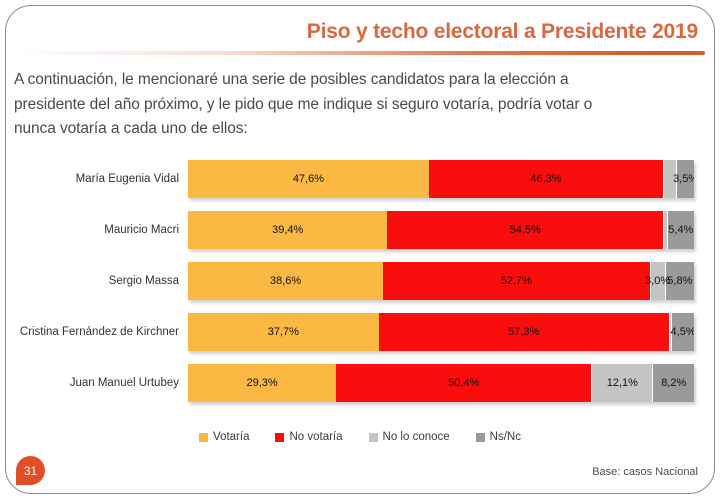  I want to click on bar-segment-votaria: 37,7%, so click(283, 332).